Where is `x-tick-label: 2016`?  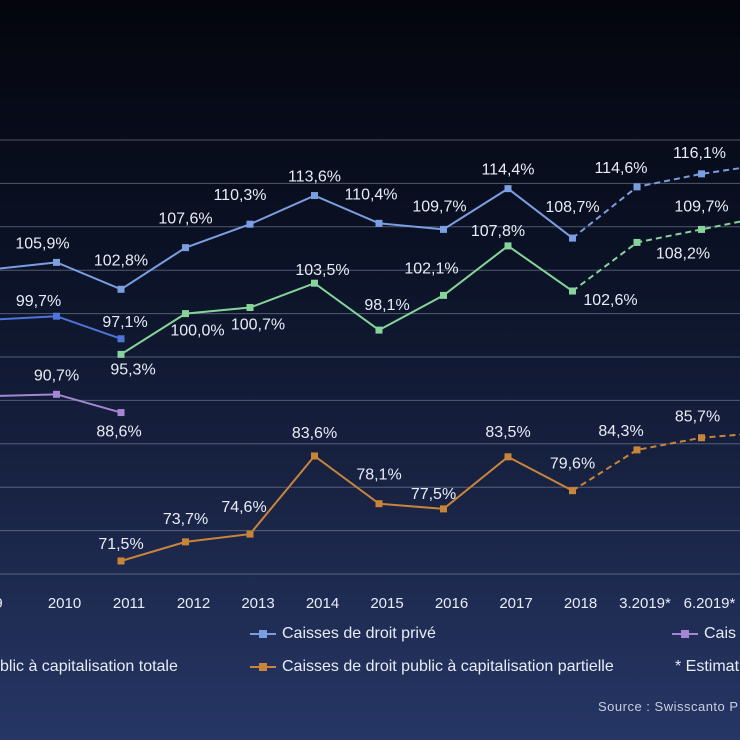 x-tick-label: 2016 is located at coordinates (451, 603).